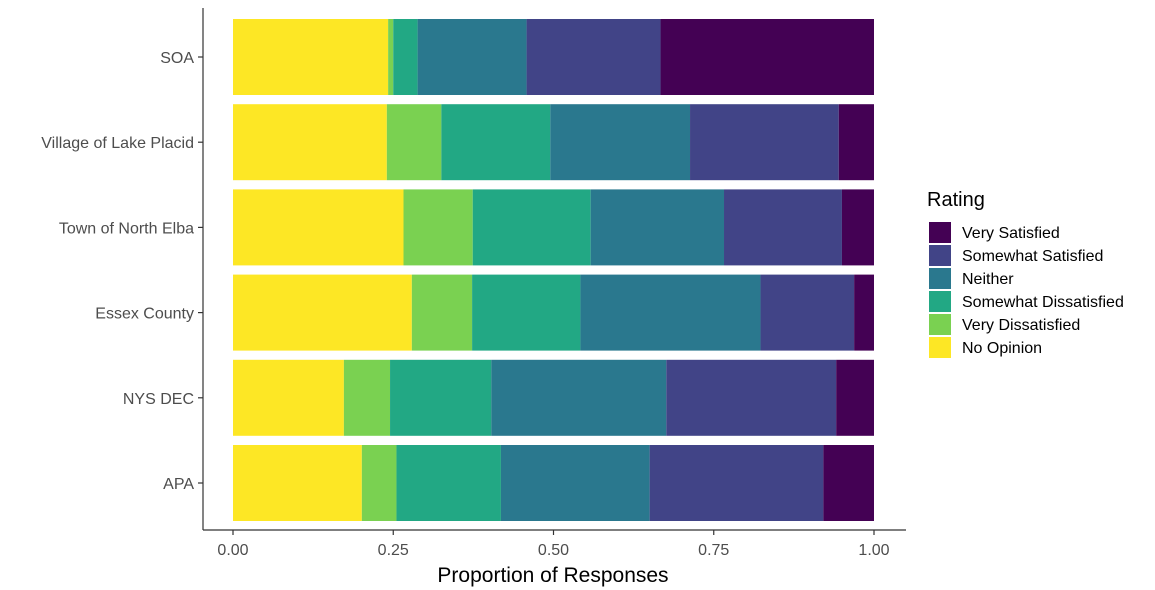 Image resolution: width=1155 pixels, height=590 pixels. Describe the element at coordinates (126, 228) in the screenshot. I see `y-tick-label: Town of North Elba` at that location.